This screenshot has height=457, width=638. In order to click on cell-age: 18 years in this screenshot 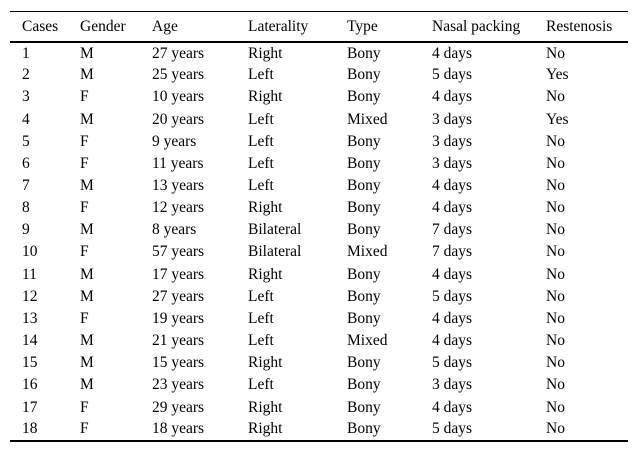, I will do `click(178, 429)`.